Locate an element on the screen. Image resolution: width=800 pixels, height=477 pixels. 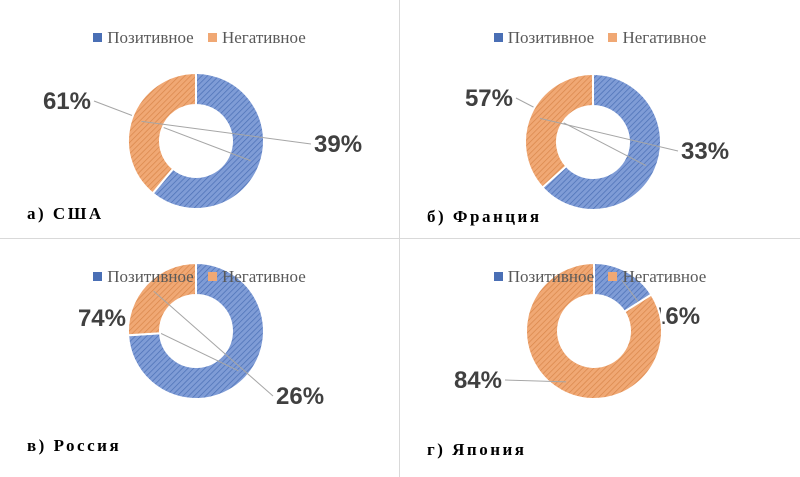
panel-label: а) США is located at coordinates (65, 213).